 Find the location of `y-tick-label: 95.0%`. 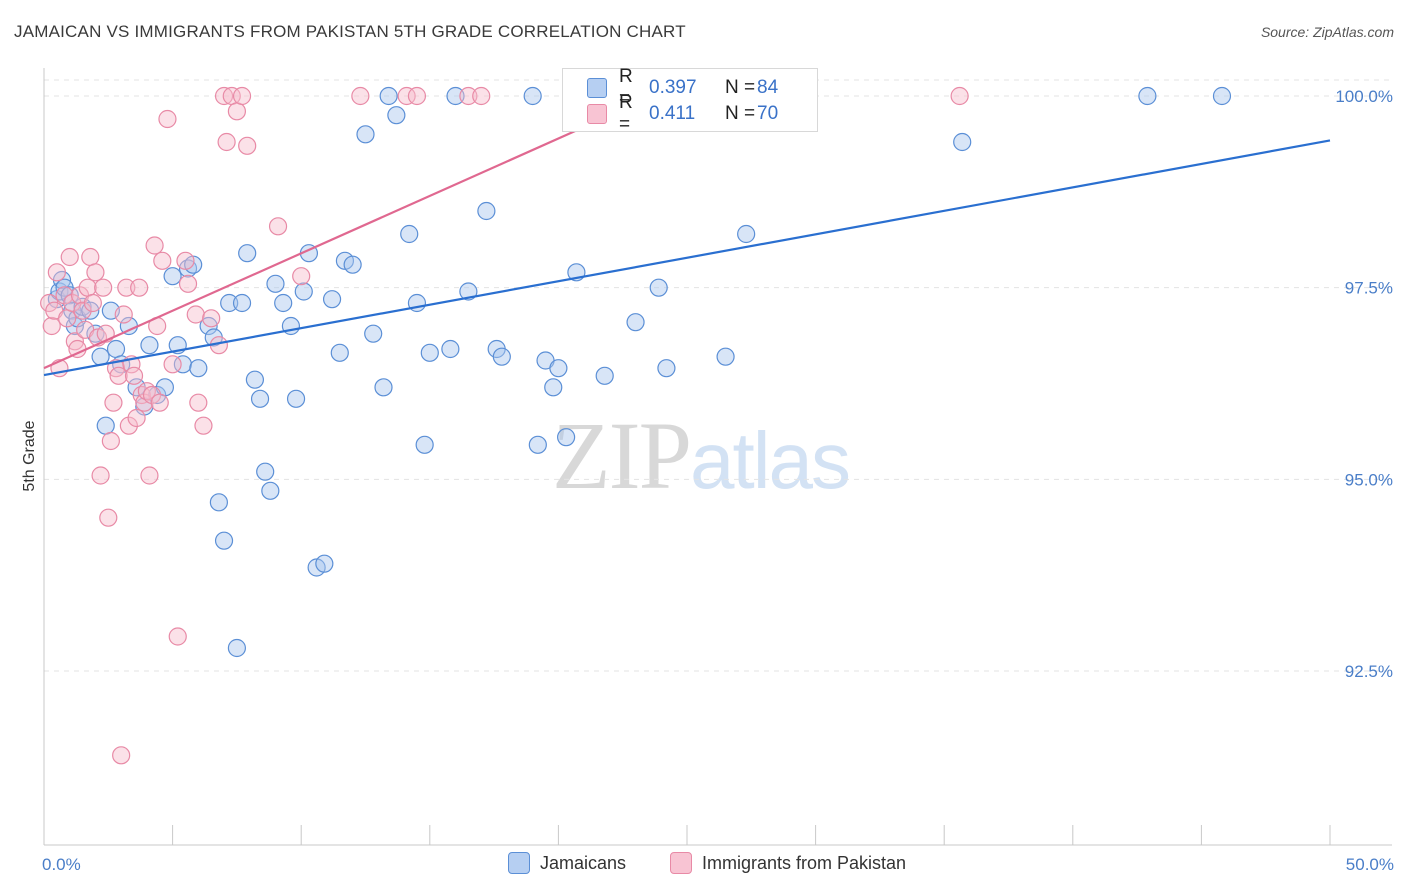

y-tick-label: 95.0% is located at coordinates (1369, 479).